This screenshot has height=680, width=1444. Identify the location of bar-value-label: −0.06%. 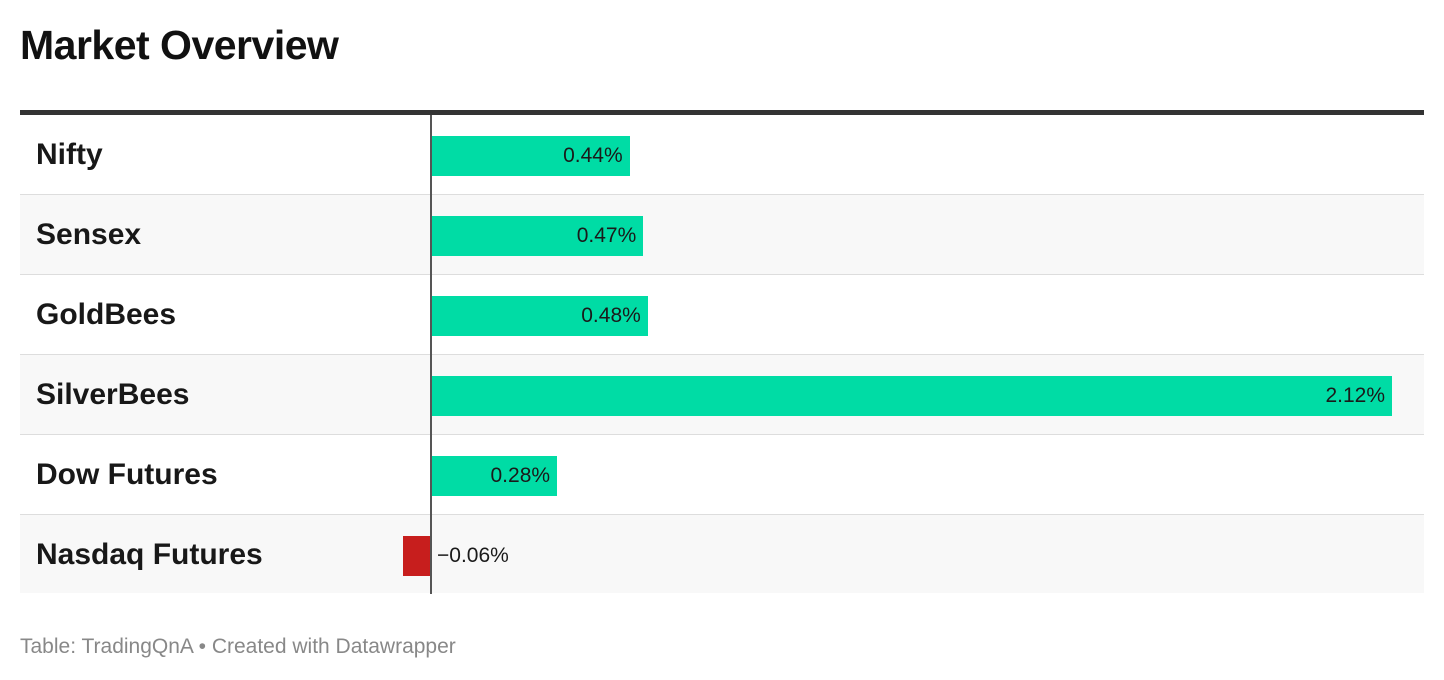
(473, 555).